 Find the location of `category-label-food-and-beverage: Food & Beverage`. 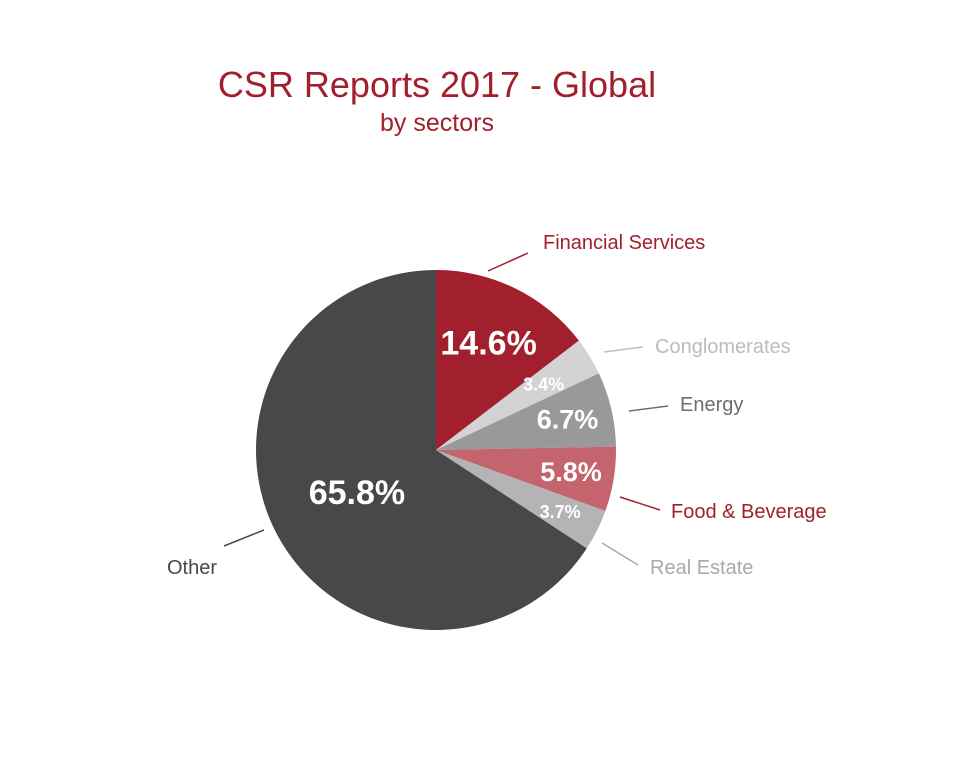

category-label-food-and-beverage: Food & Beverage is located at coordinates (749, 512).